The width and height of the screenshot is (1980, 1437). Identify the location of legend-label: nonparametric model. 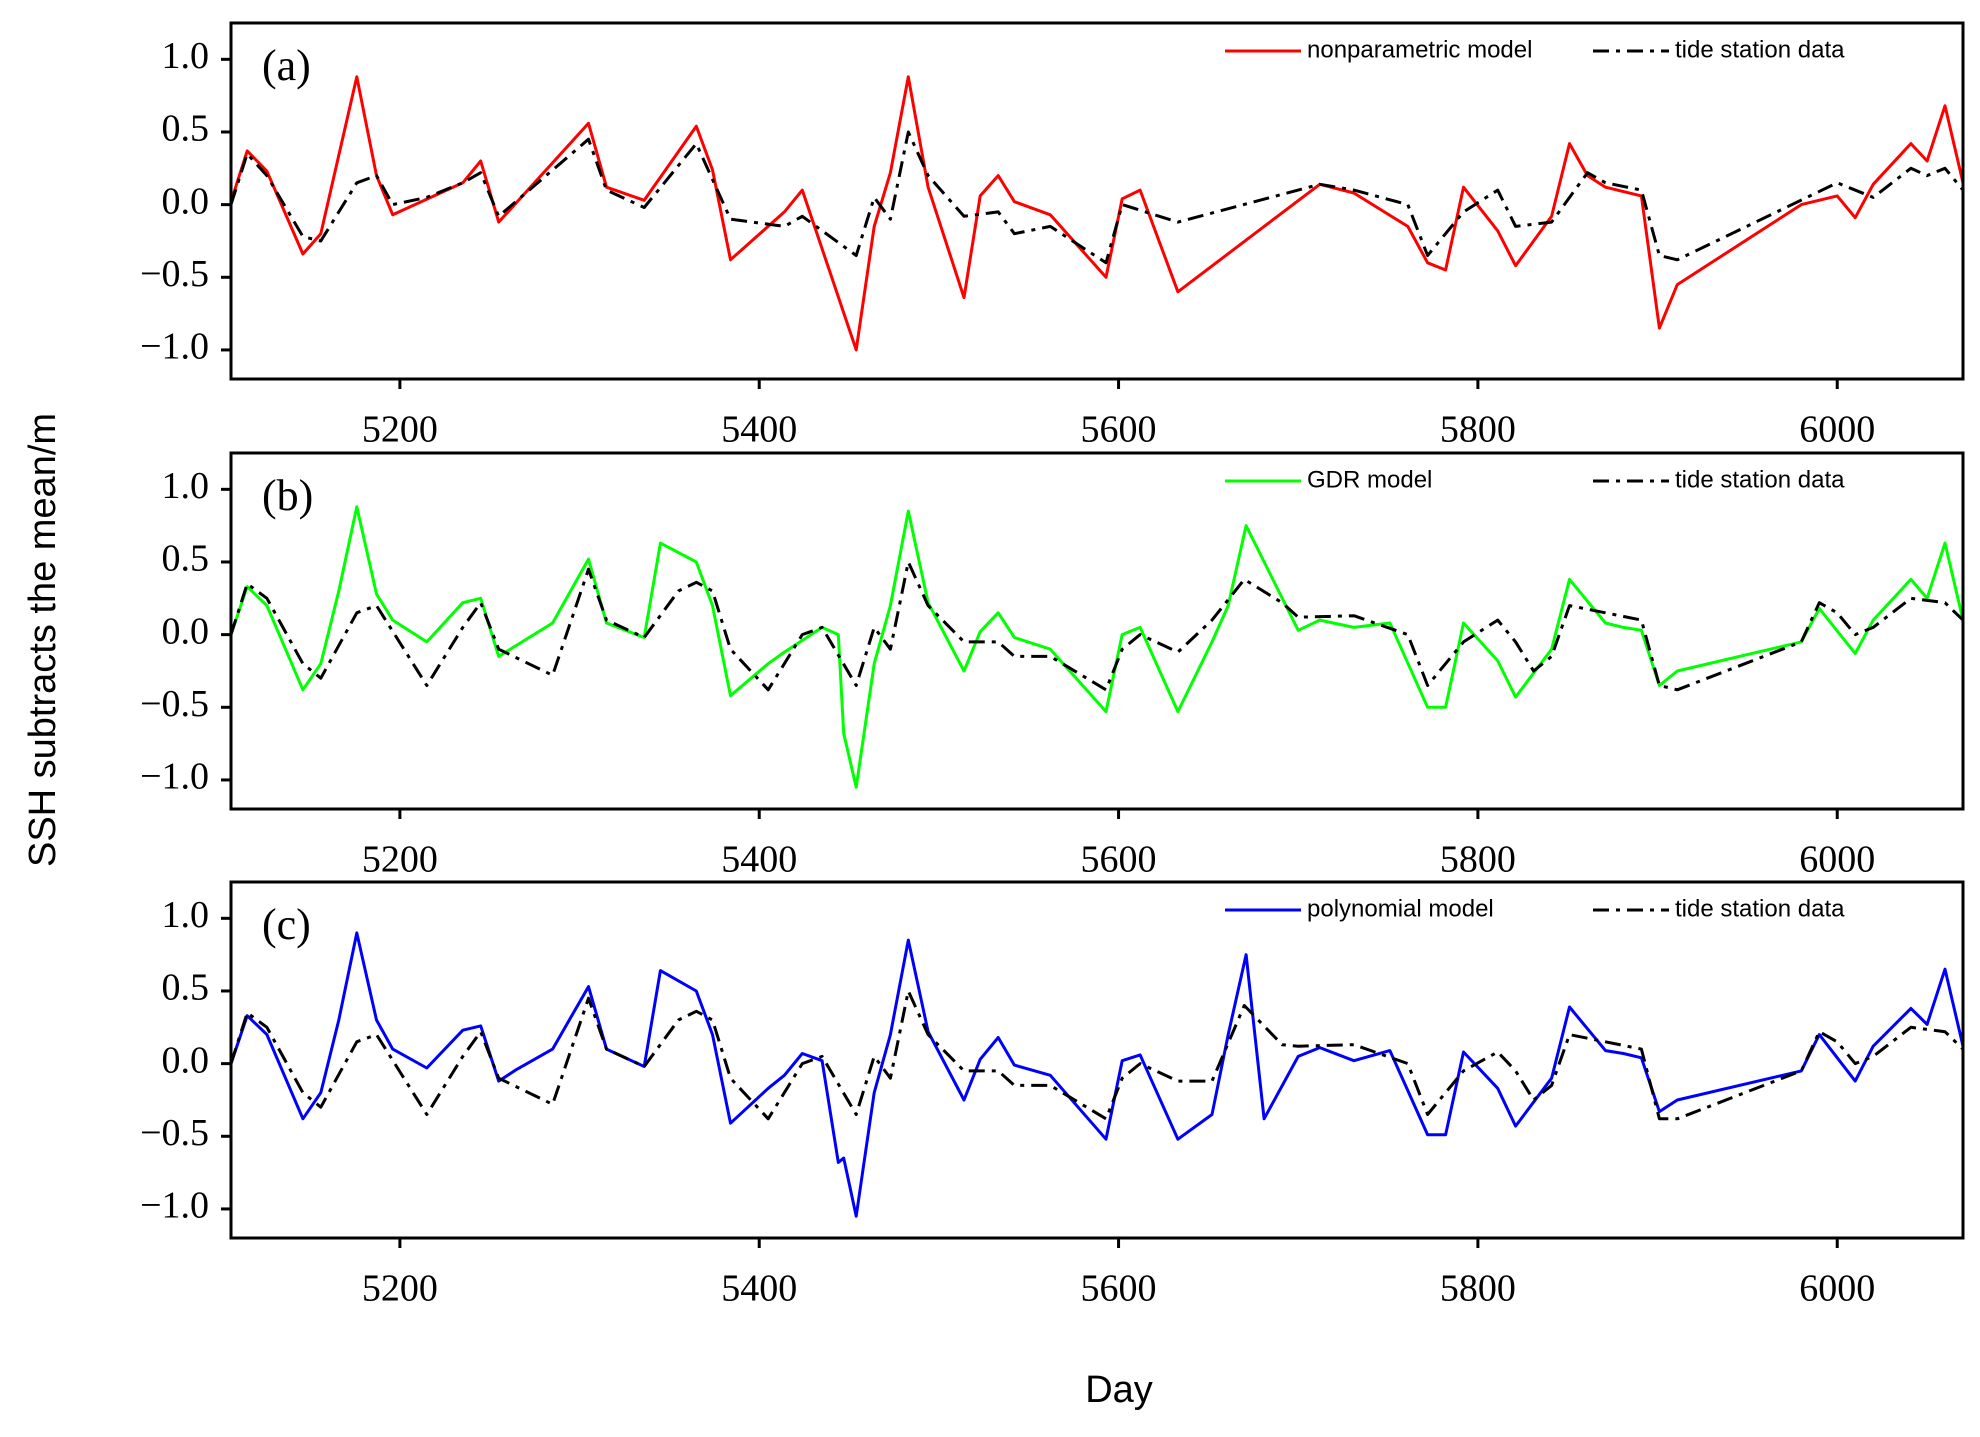
(1419, 49).